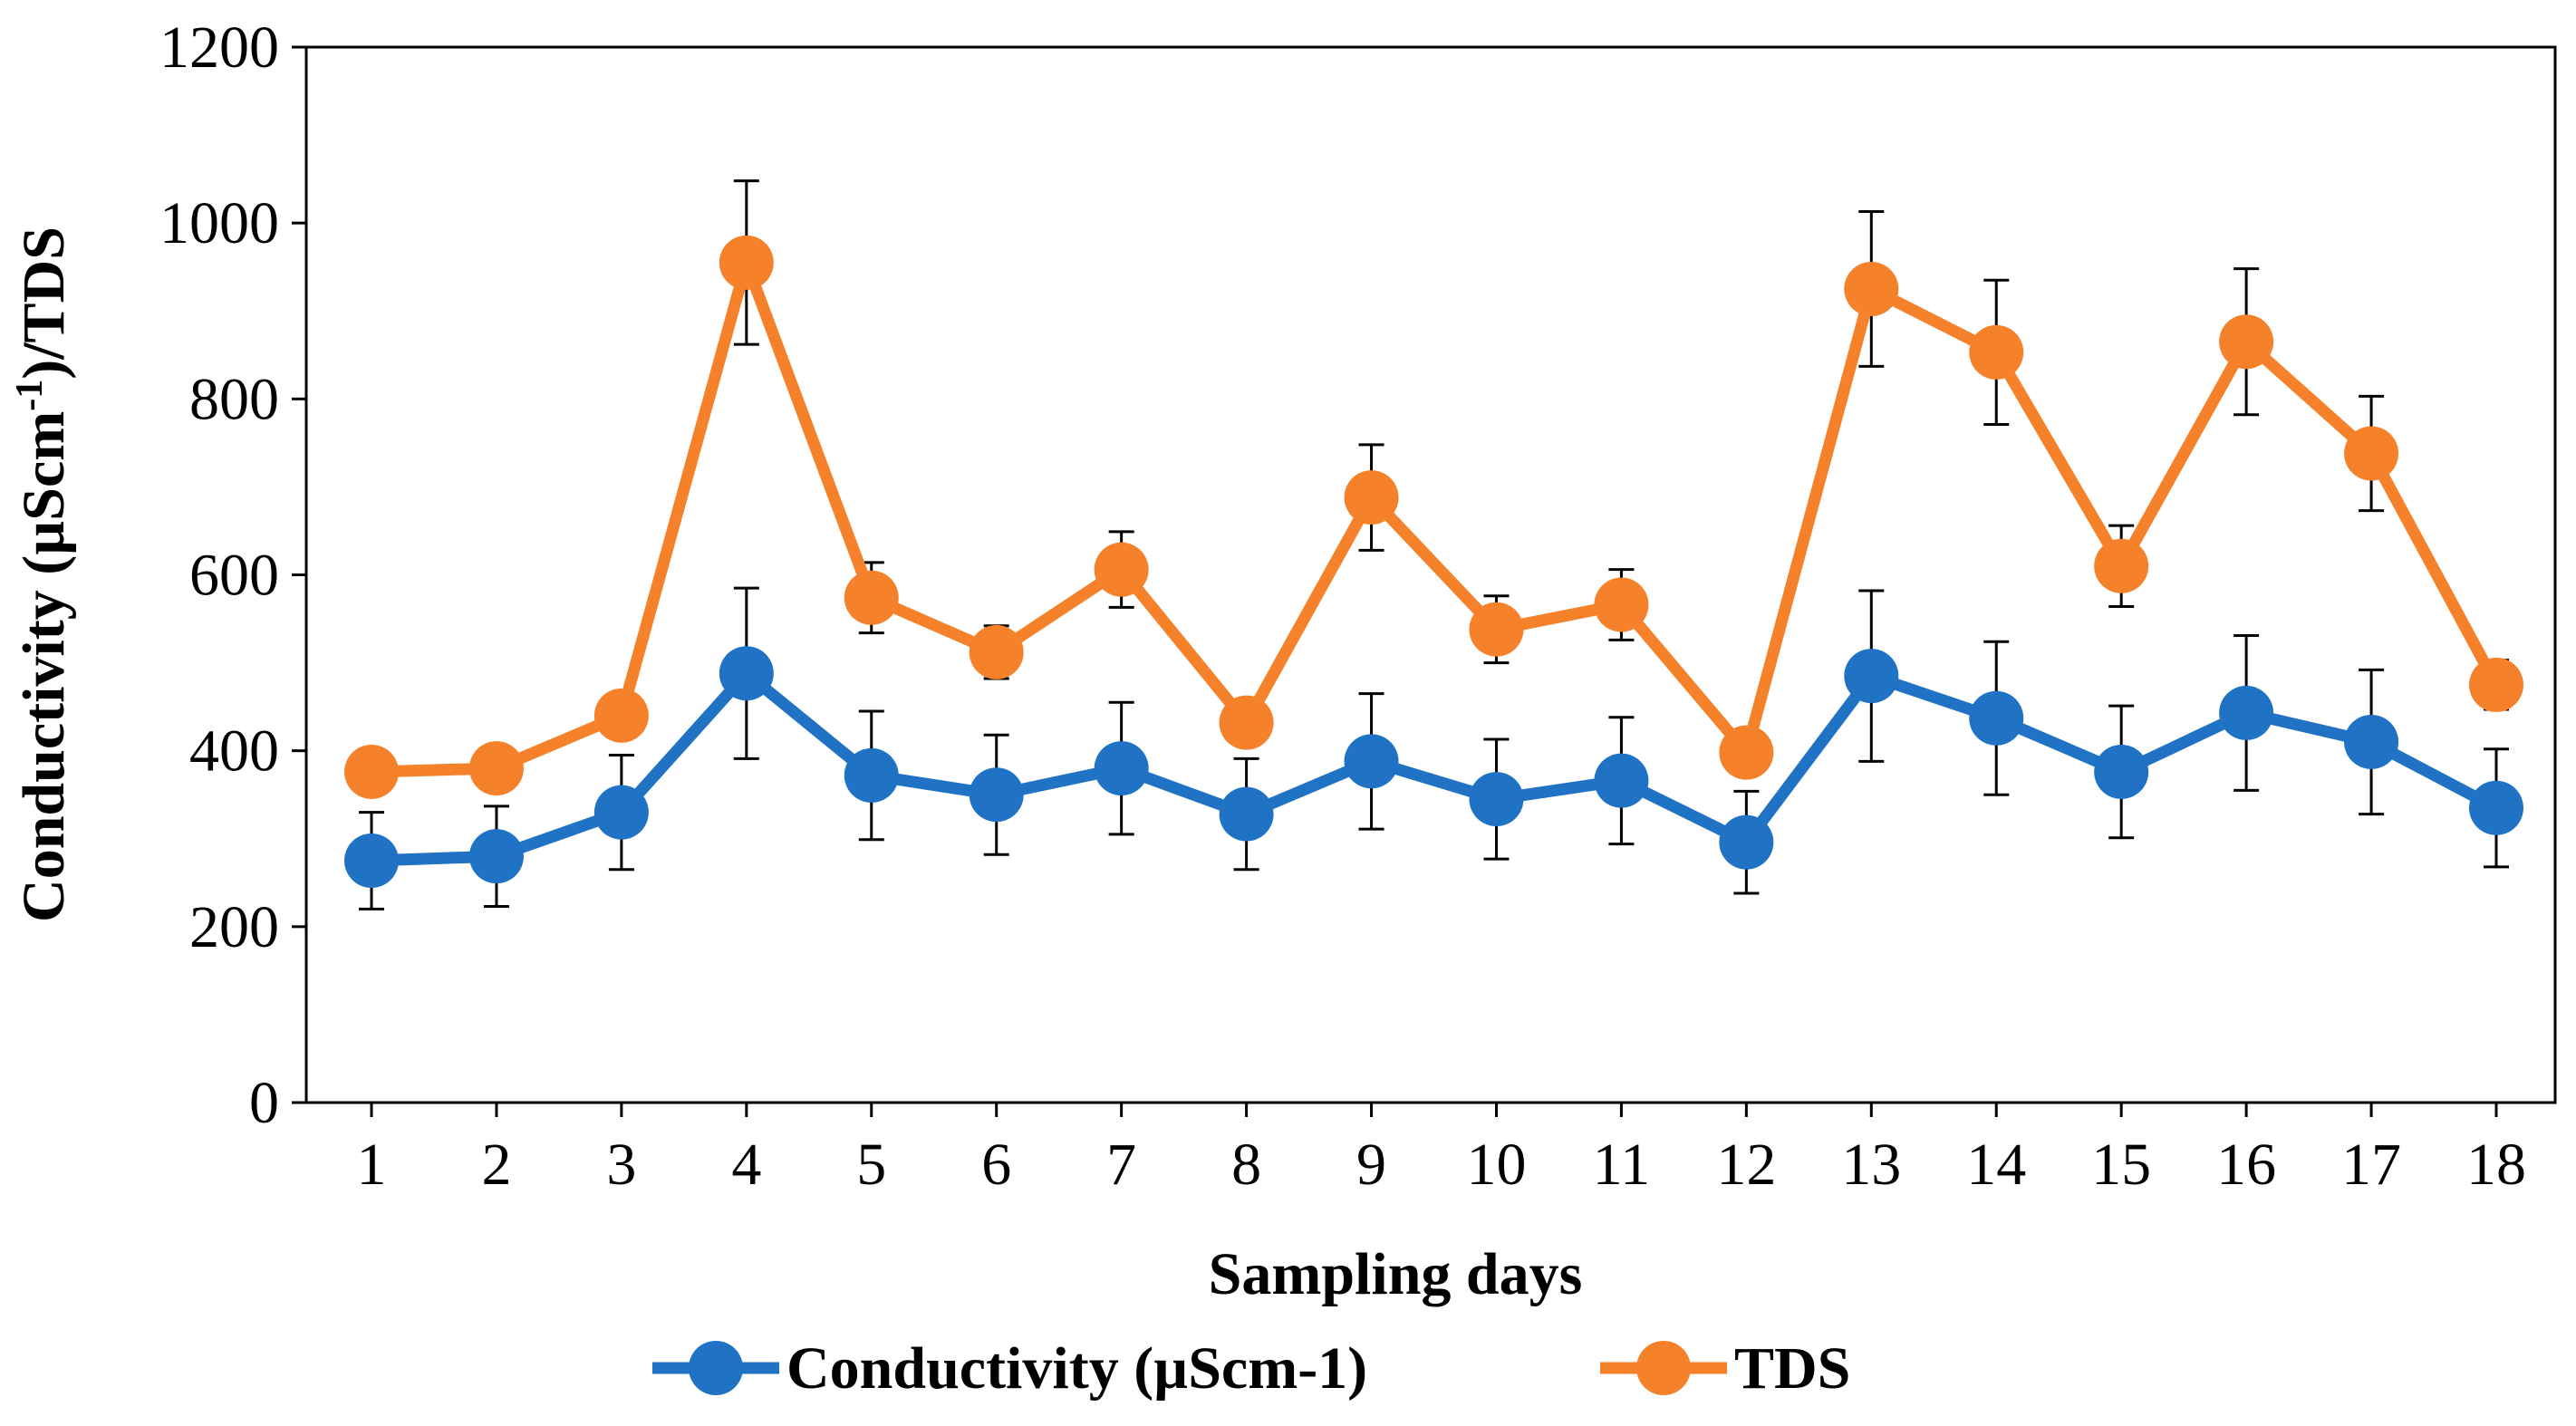 The height and width of the screenshot is (1426, 2576). I want to click on y-tick-label-800: 800, so click(234, 399).